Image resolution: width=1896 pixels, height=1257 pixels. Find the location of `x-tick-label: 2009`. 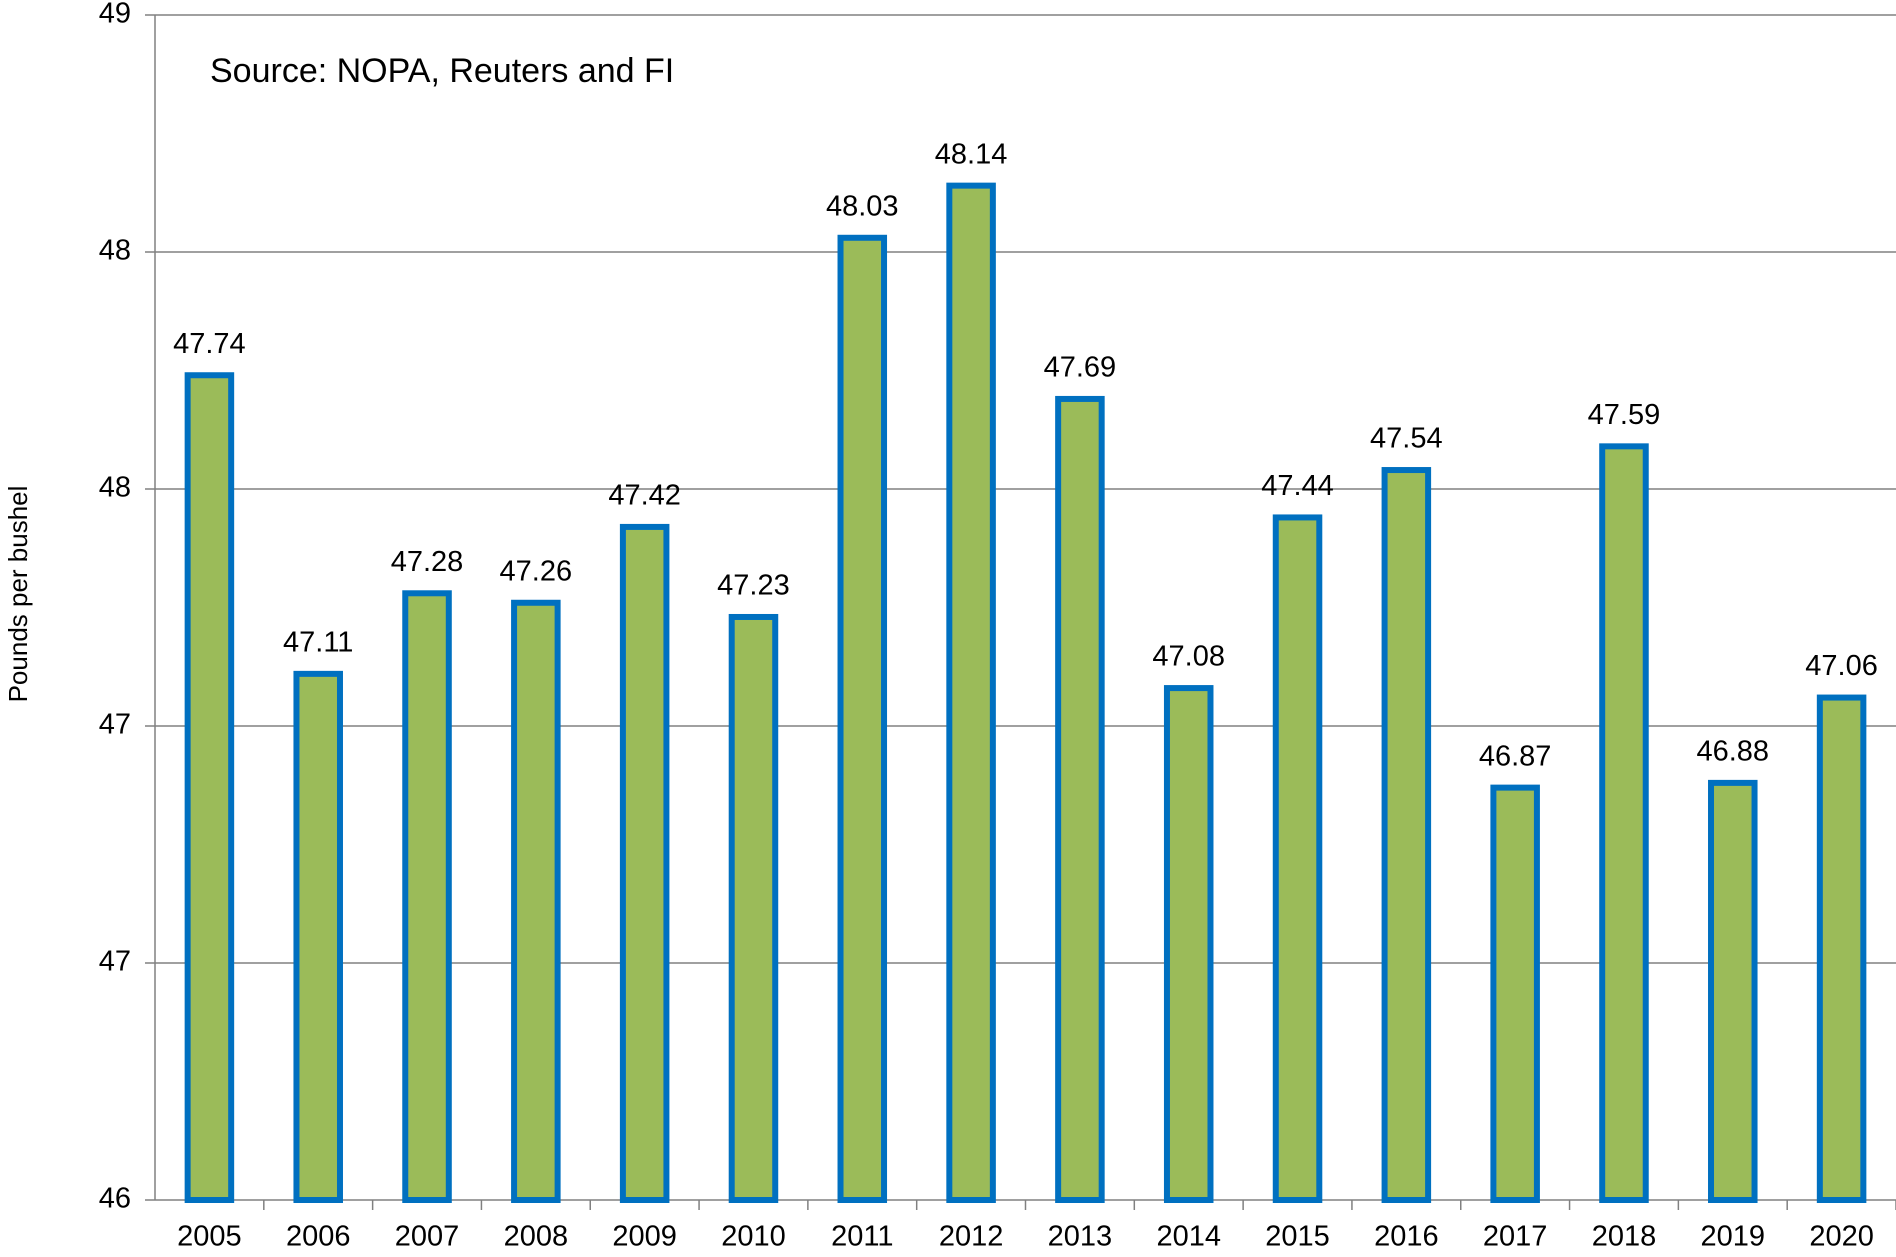

x-tick-label: 2009 is located at coordinates (644, 1237).